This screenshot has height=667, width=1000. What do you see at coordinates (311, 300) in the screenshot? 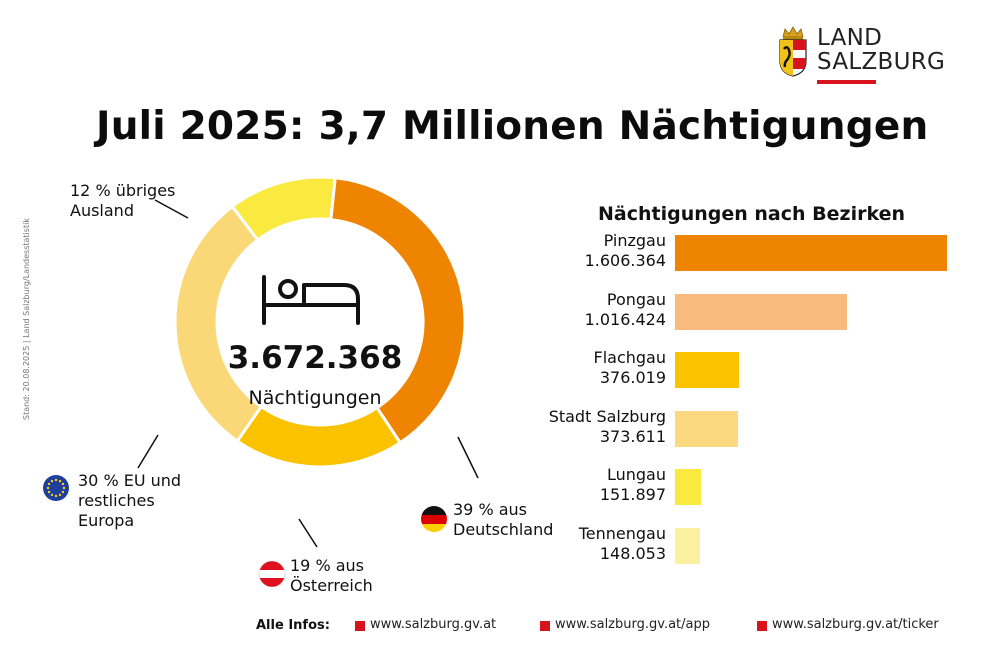
I see `bed-icon` at bounding box center [311, 300].